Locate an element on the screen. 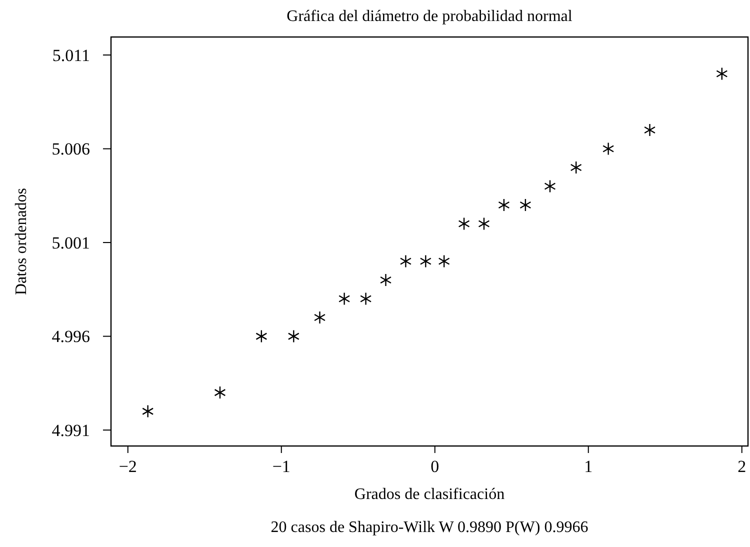 The width and height of the screenshot is (750, 547). x-axis-title: Grados de clasificación is located at coordinates (429, 494).